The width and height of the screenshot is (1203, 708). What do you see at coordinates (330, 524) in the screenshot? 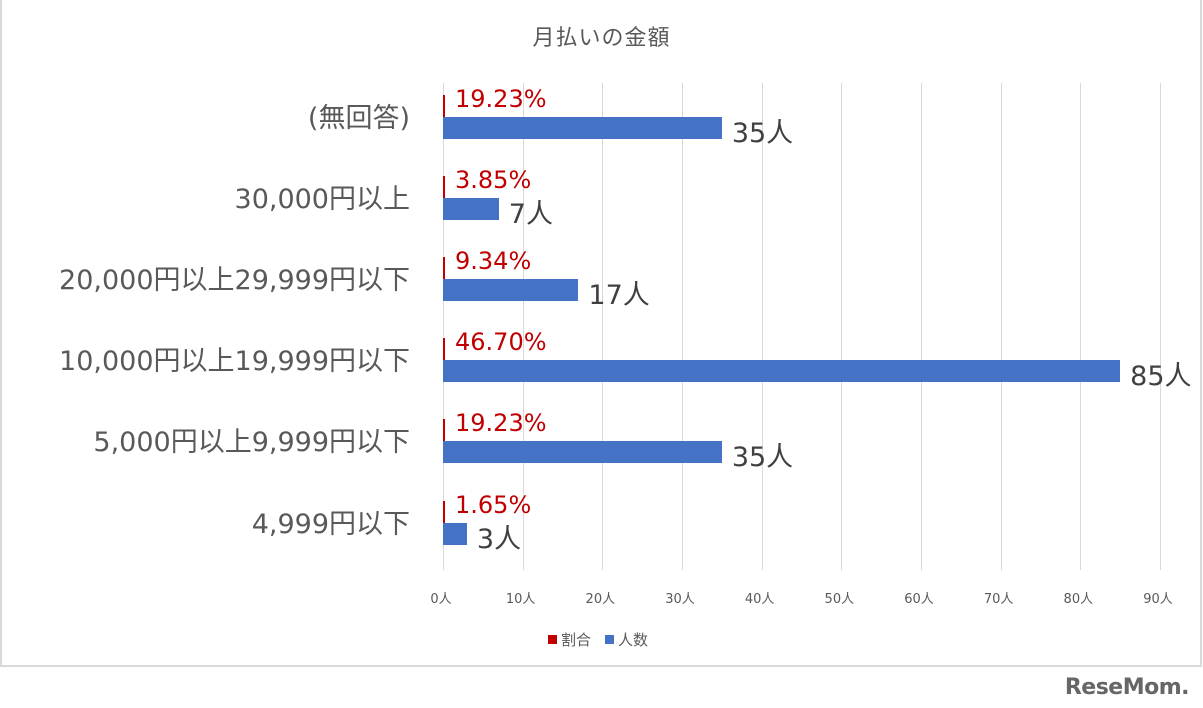
I see `category-label: 4,999円以下` at bounding box center [330, 524].